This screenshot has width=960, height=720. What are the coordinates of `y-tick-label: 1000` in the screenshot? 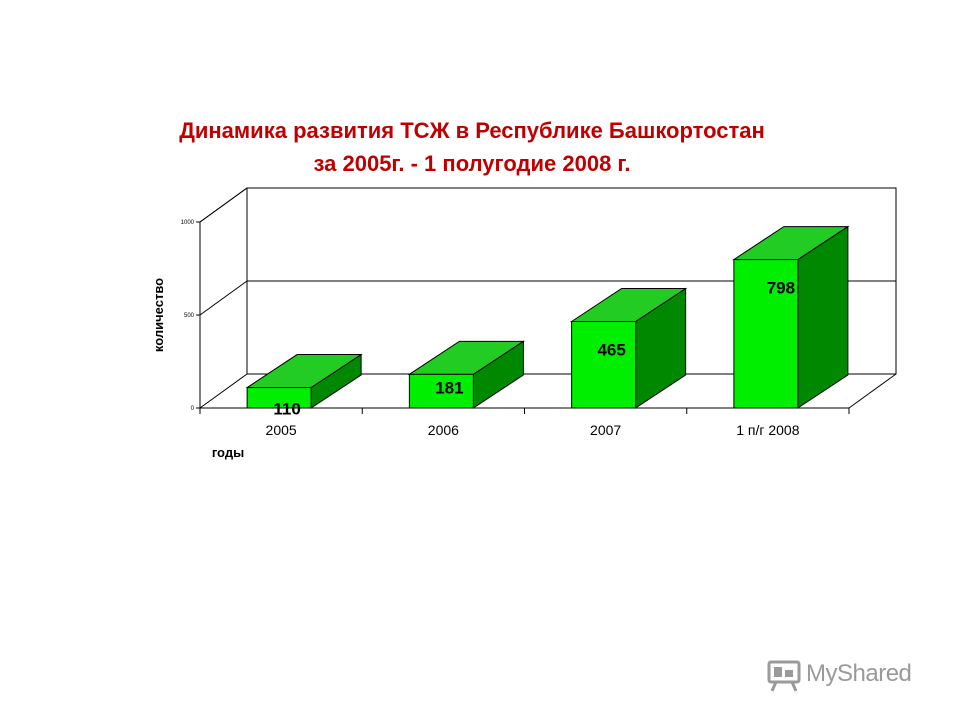 It's located at (188, 223).